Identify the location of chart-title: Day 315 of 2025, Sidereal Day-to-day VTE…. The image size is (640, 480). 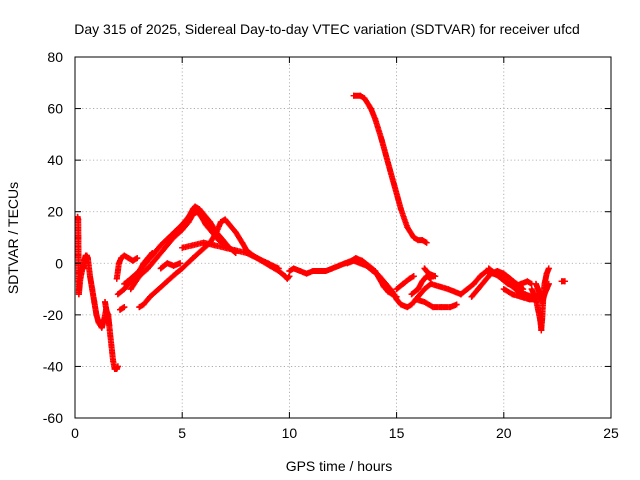
(327, 29).